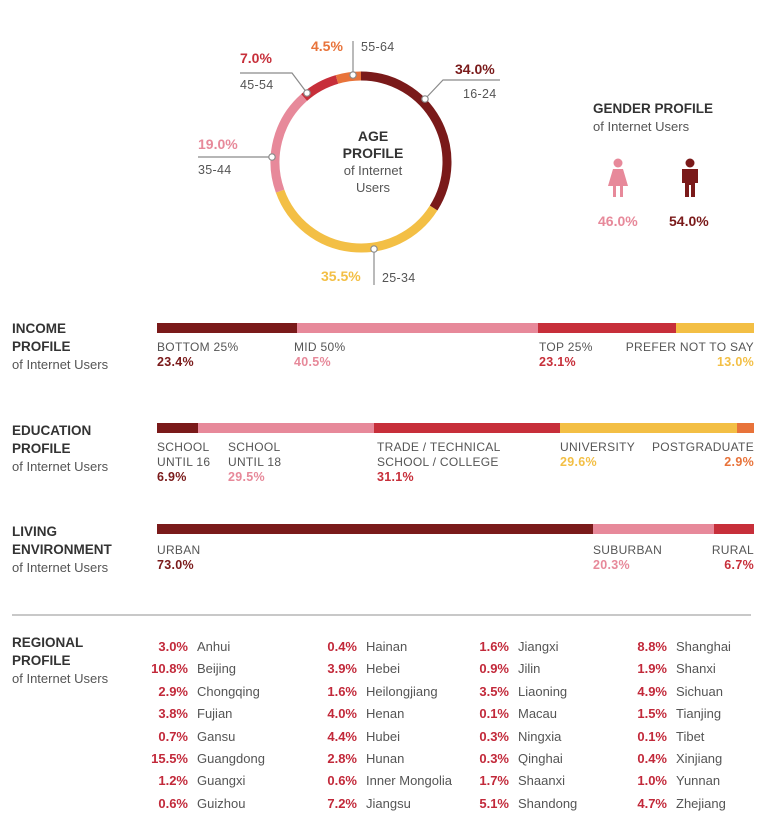  Describe the element at coordinates (494, 736) in the screenshot. I see `region-value: 0.3%` at that location.